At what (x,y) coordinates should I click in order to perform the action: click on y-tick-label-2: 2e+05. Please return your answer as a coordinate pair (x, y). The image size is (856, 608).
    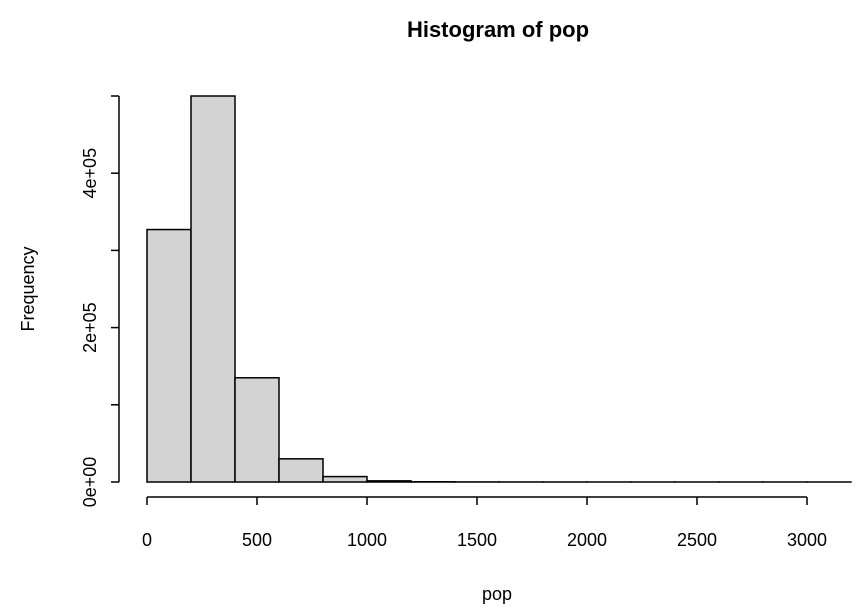
    Looking at the image, I should click on (90, 327).